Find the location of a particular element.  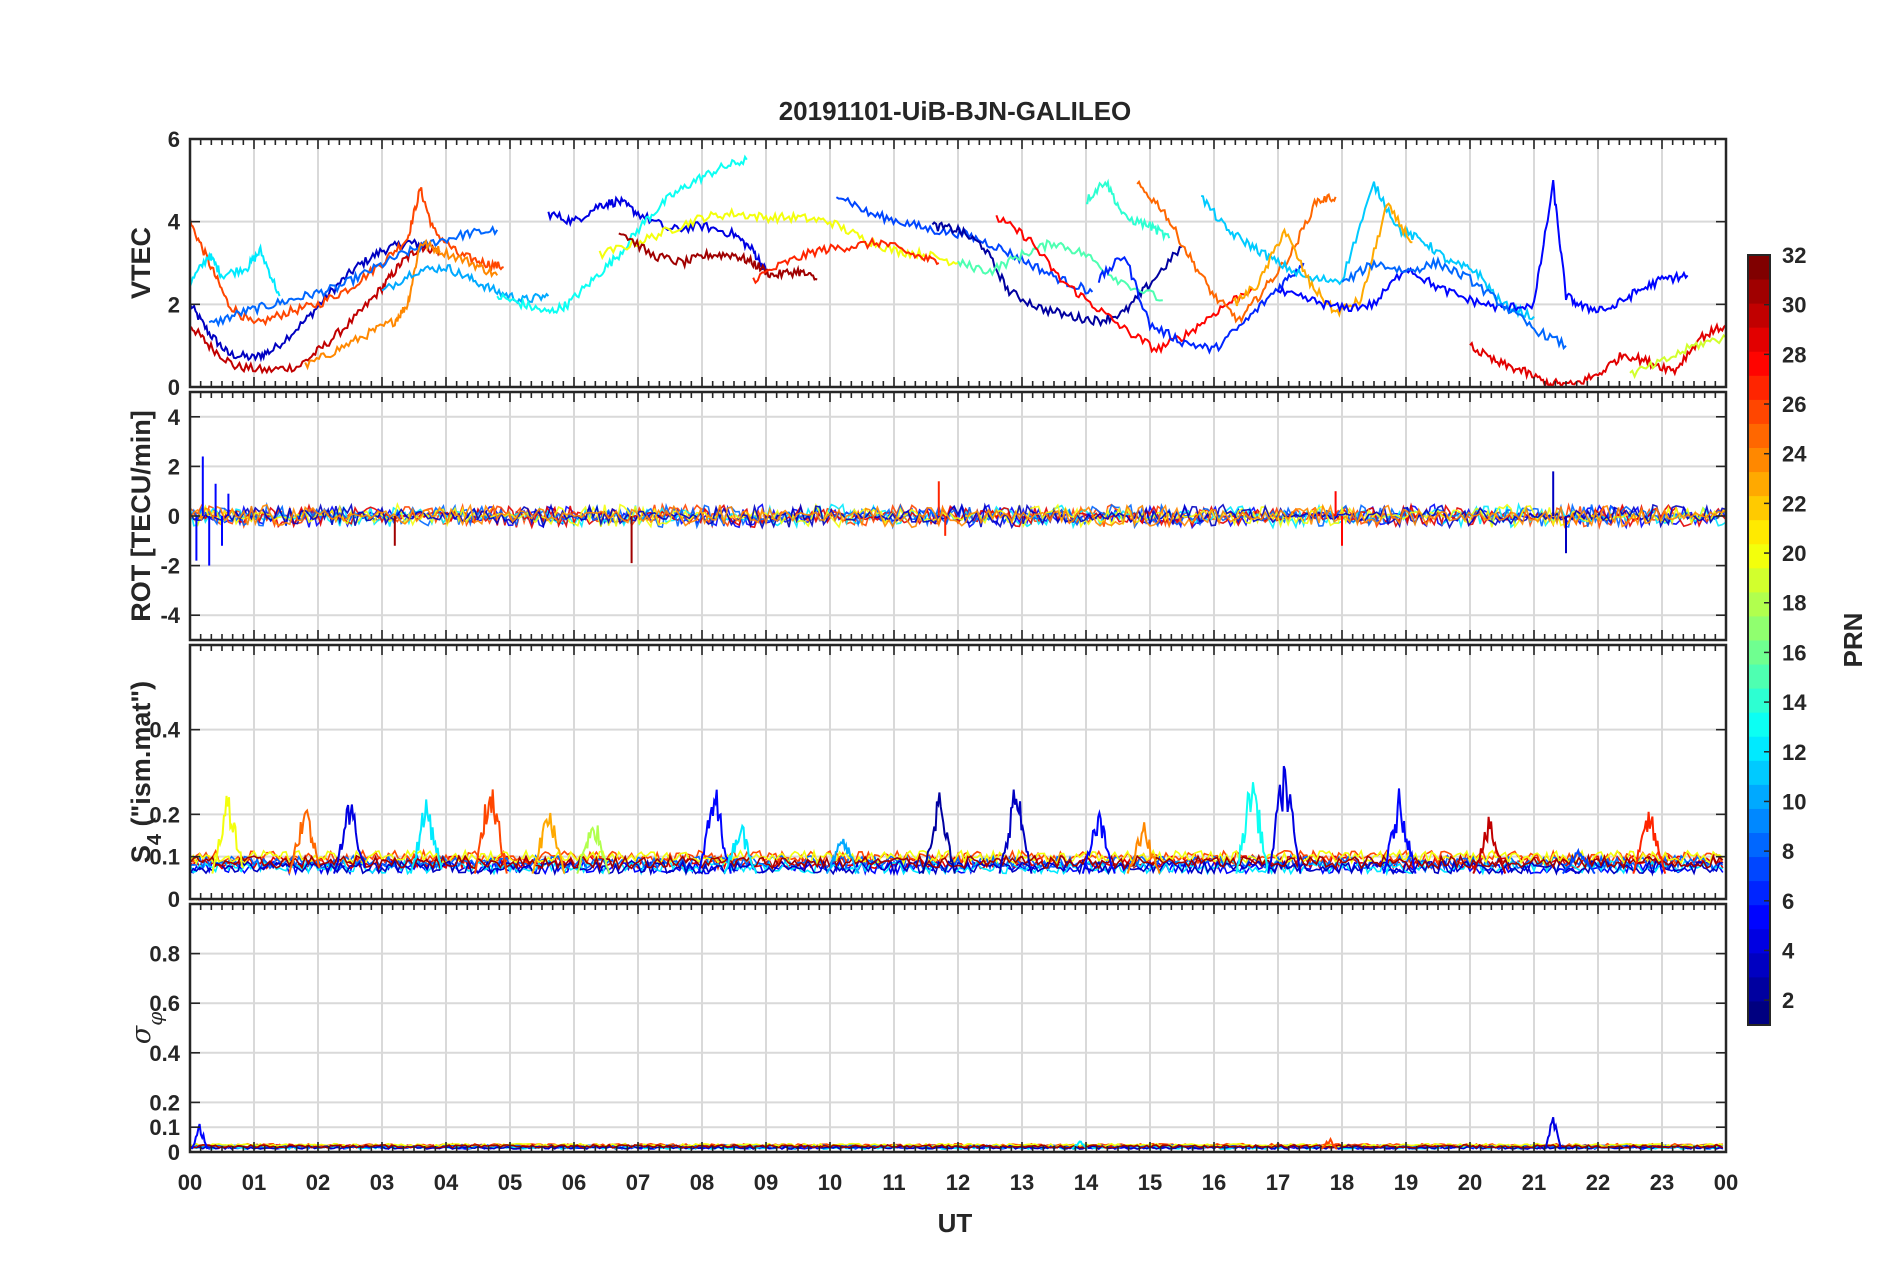

x-tick-label: 11 is located at coordinates (893, 1182).